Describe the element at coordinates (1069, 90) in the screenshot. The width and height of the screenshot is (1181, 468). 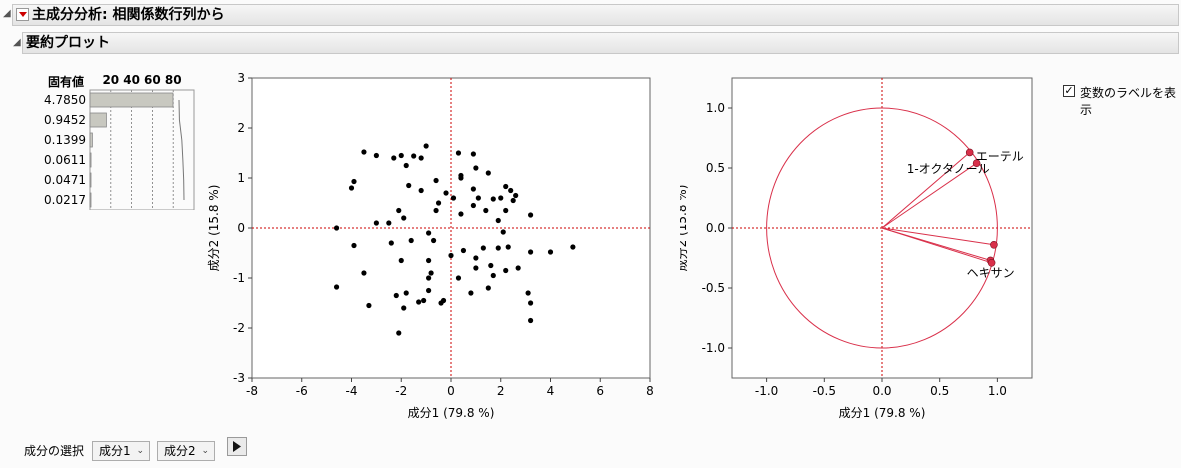
I see `show-labels-checkbox: ✓` at that location.